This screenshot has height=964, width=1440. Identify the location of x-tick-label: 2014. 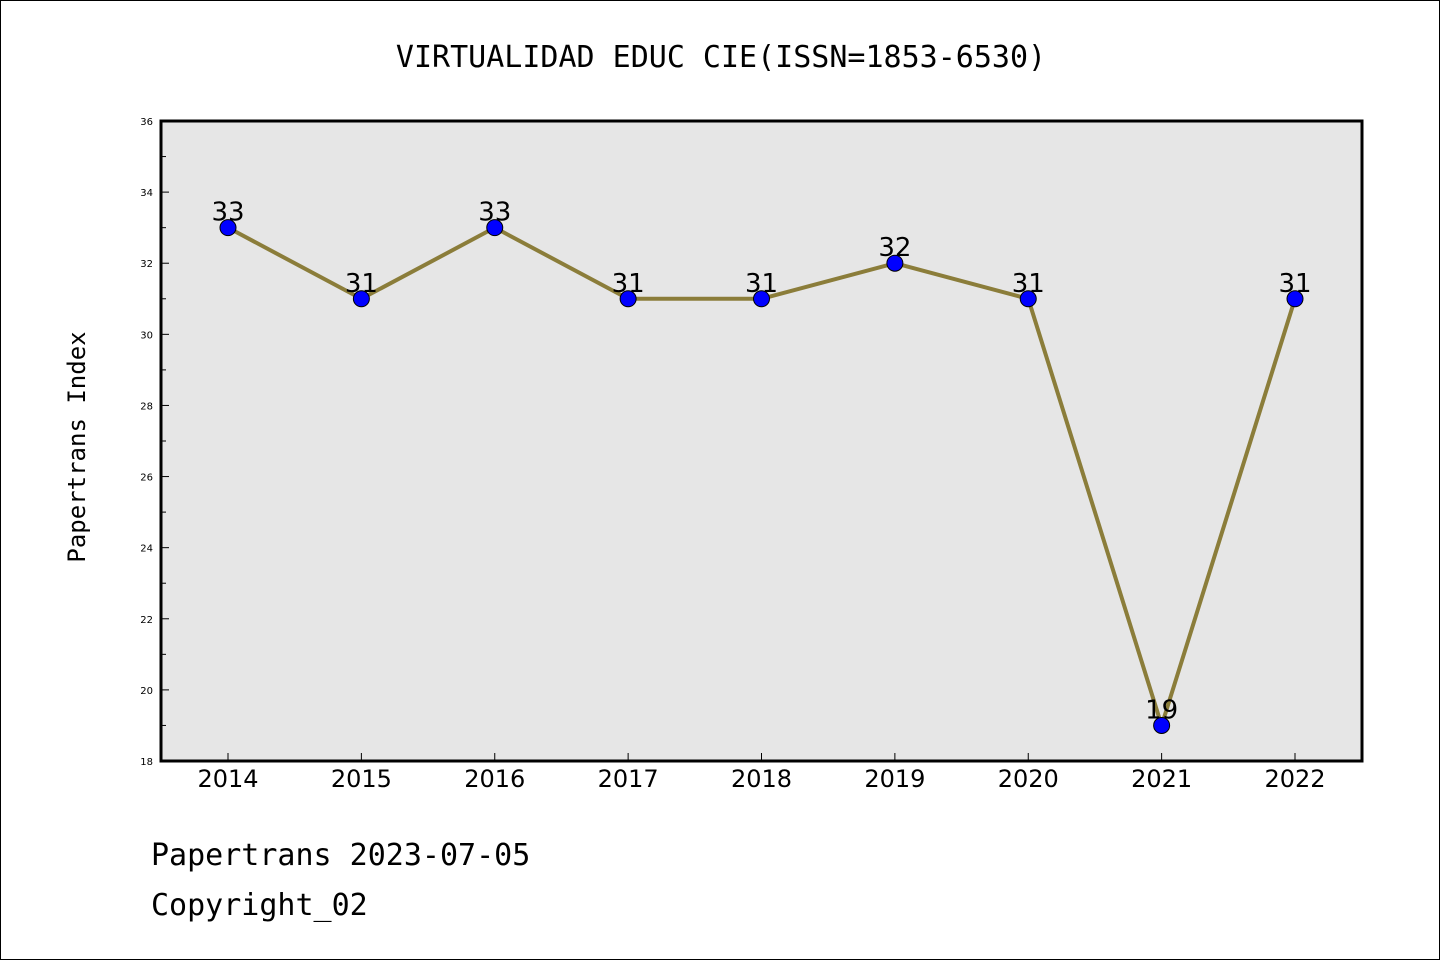
(227, 779).